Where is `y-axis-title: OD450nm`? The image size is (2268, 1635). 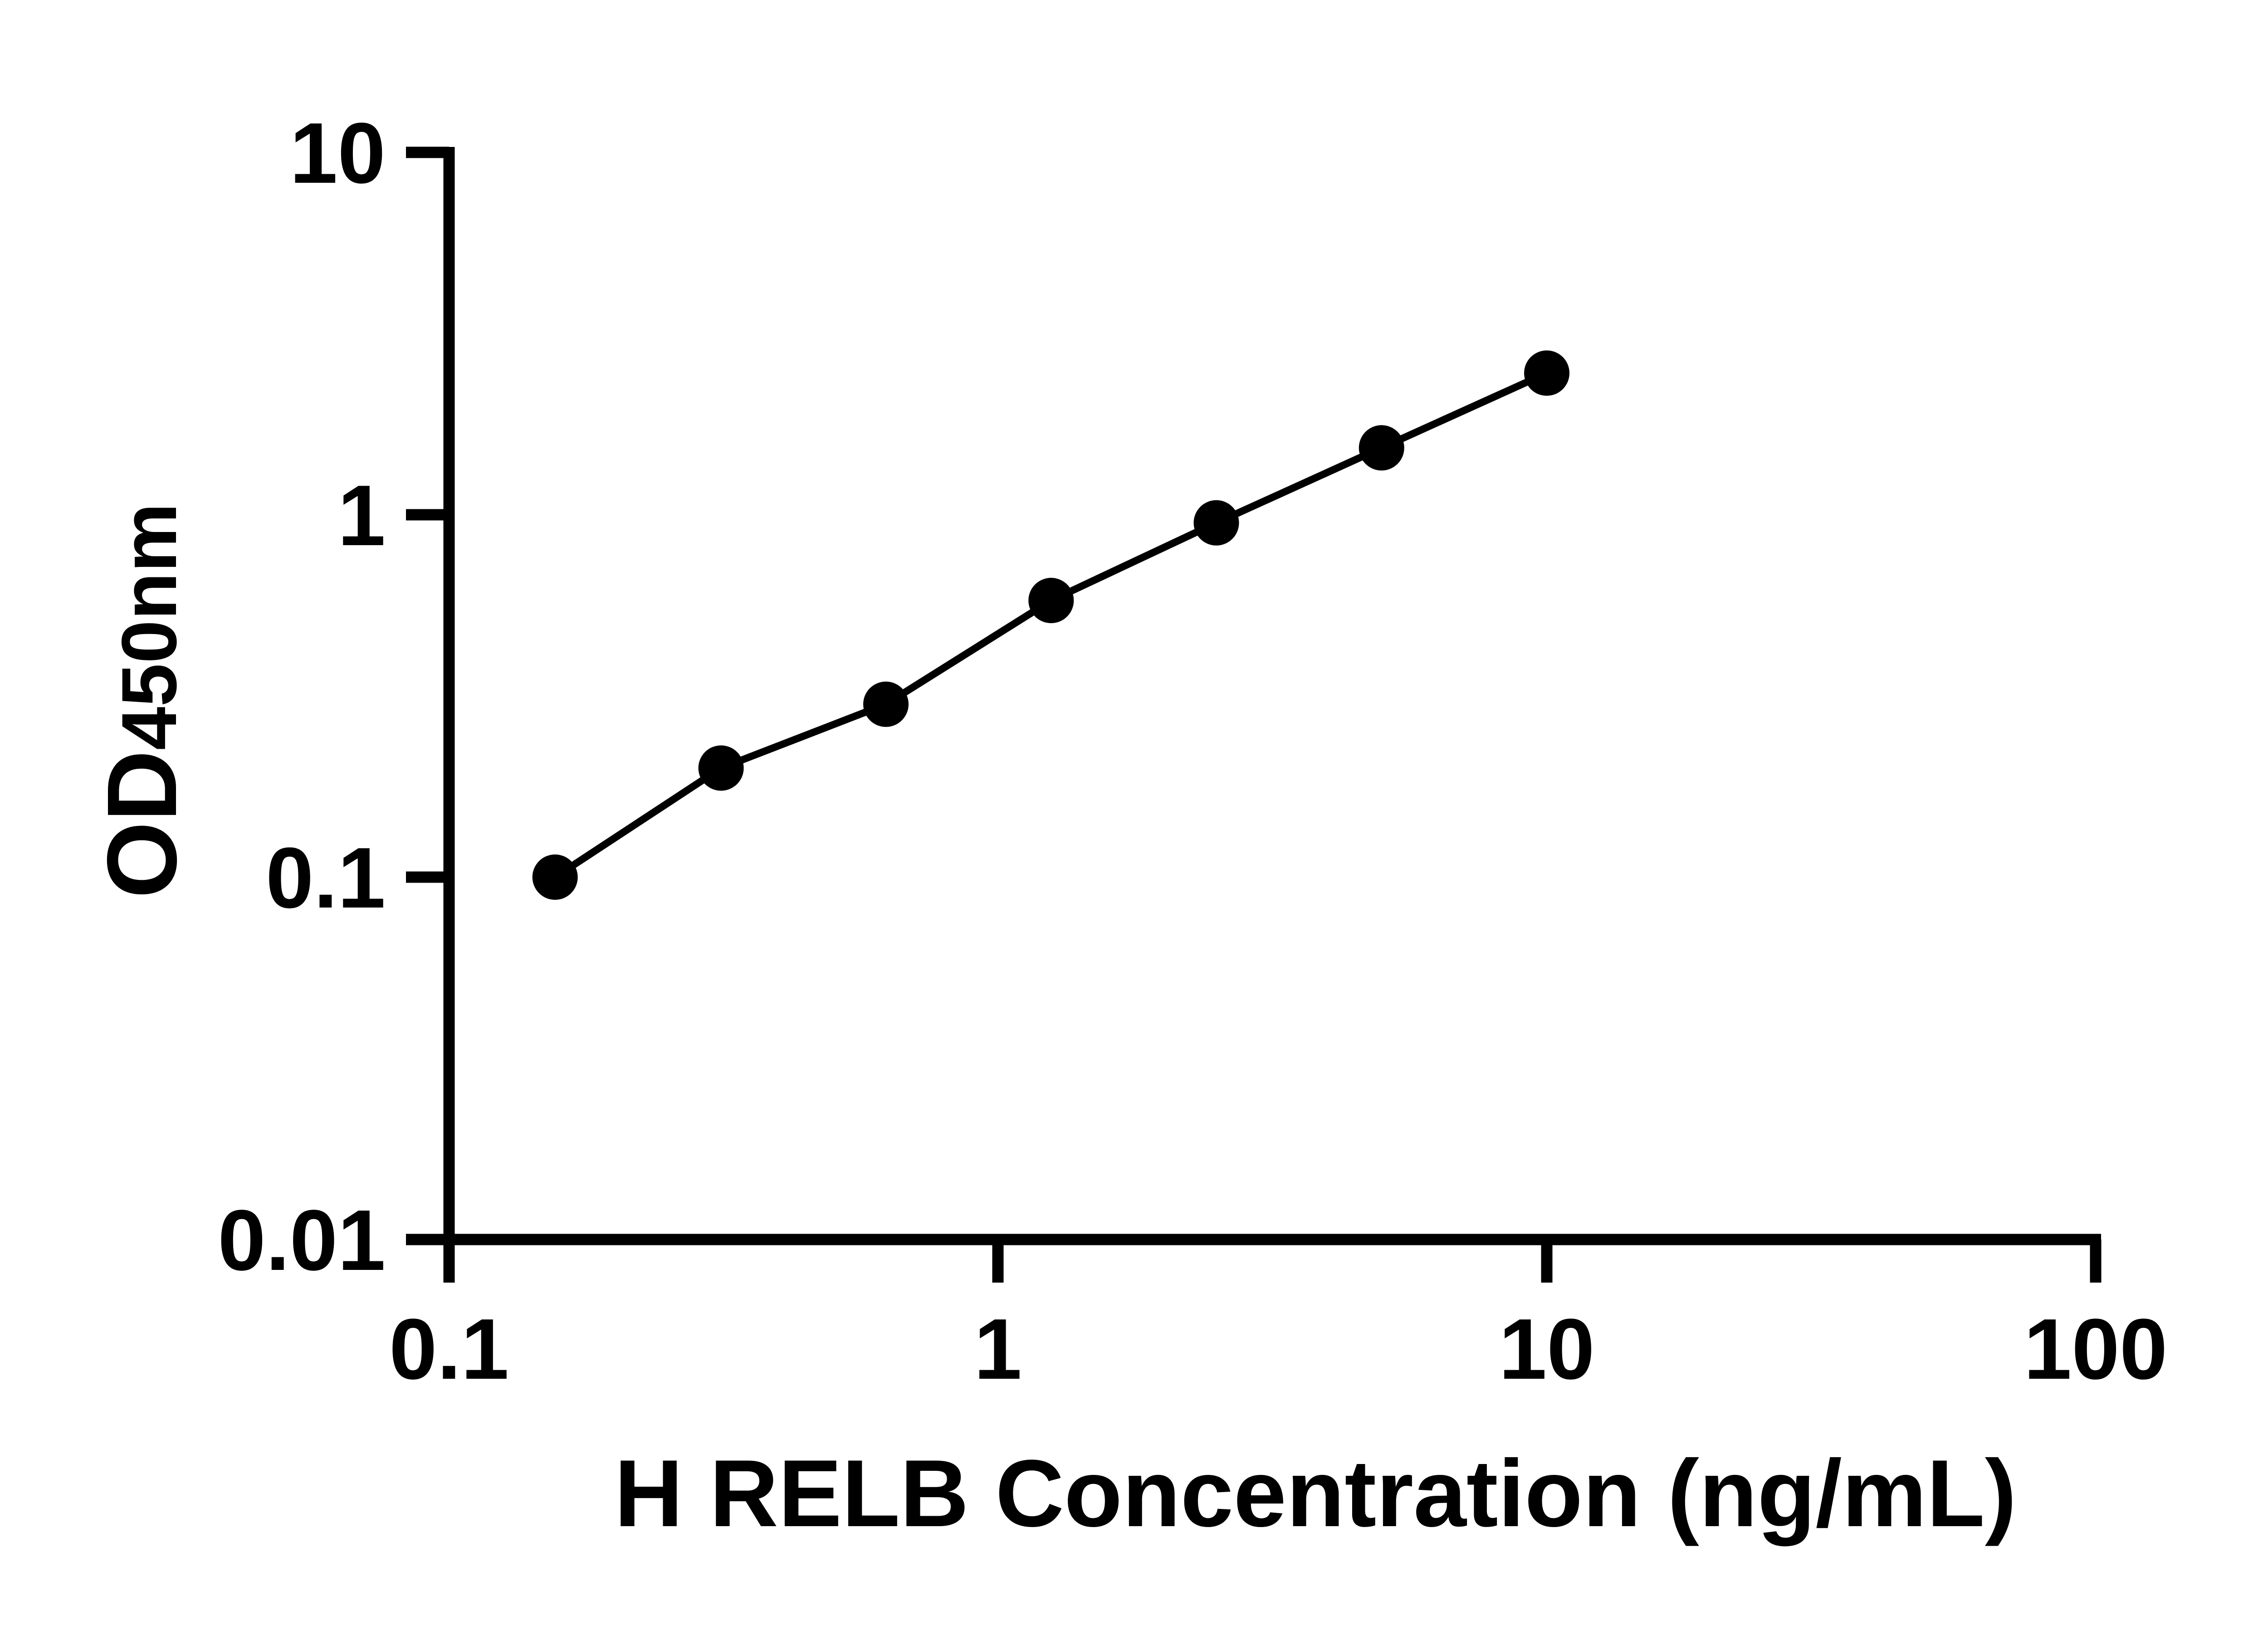 y-axis-title: OD450nm is located at coordinates (142, 700).